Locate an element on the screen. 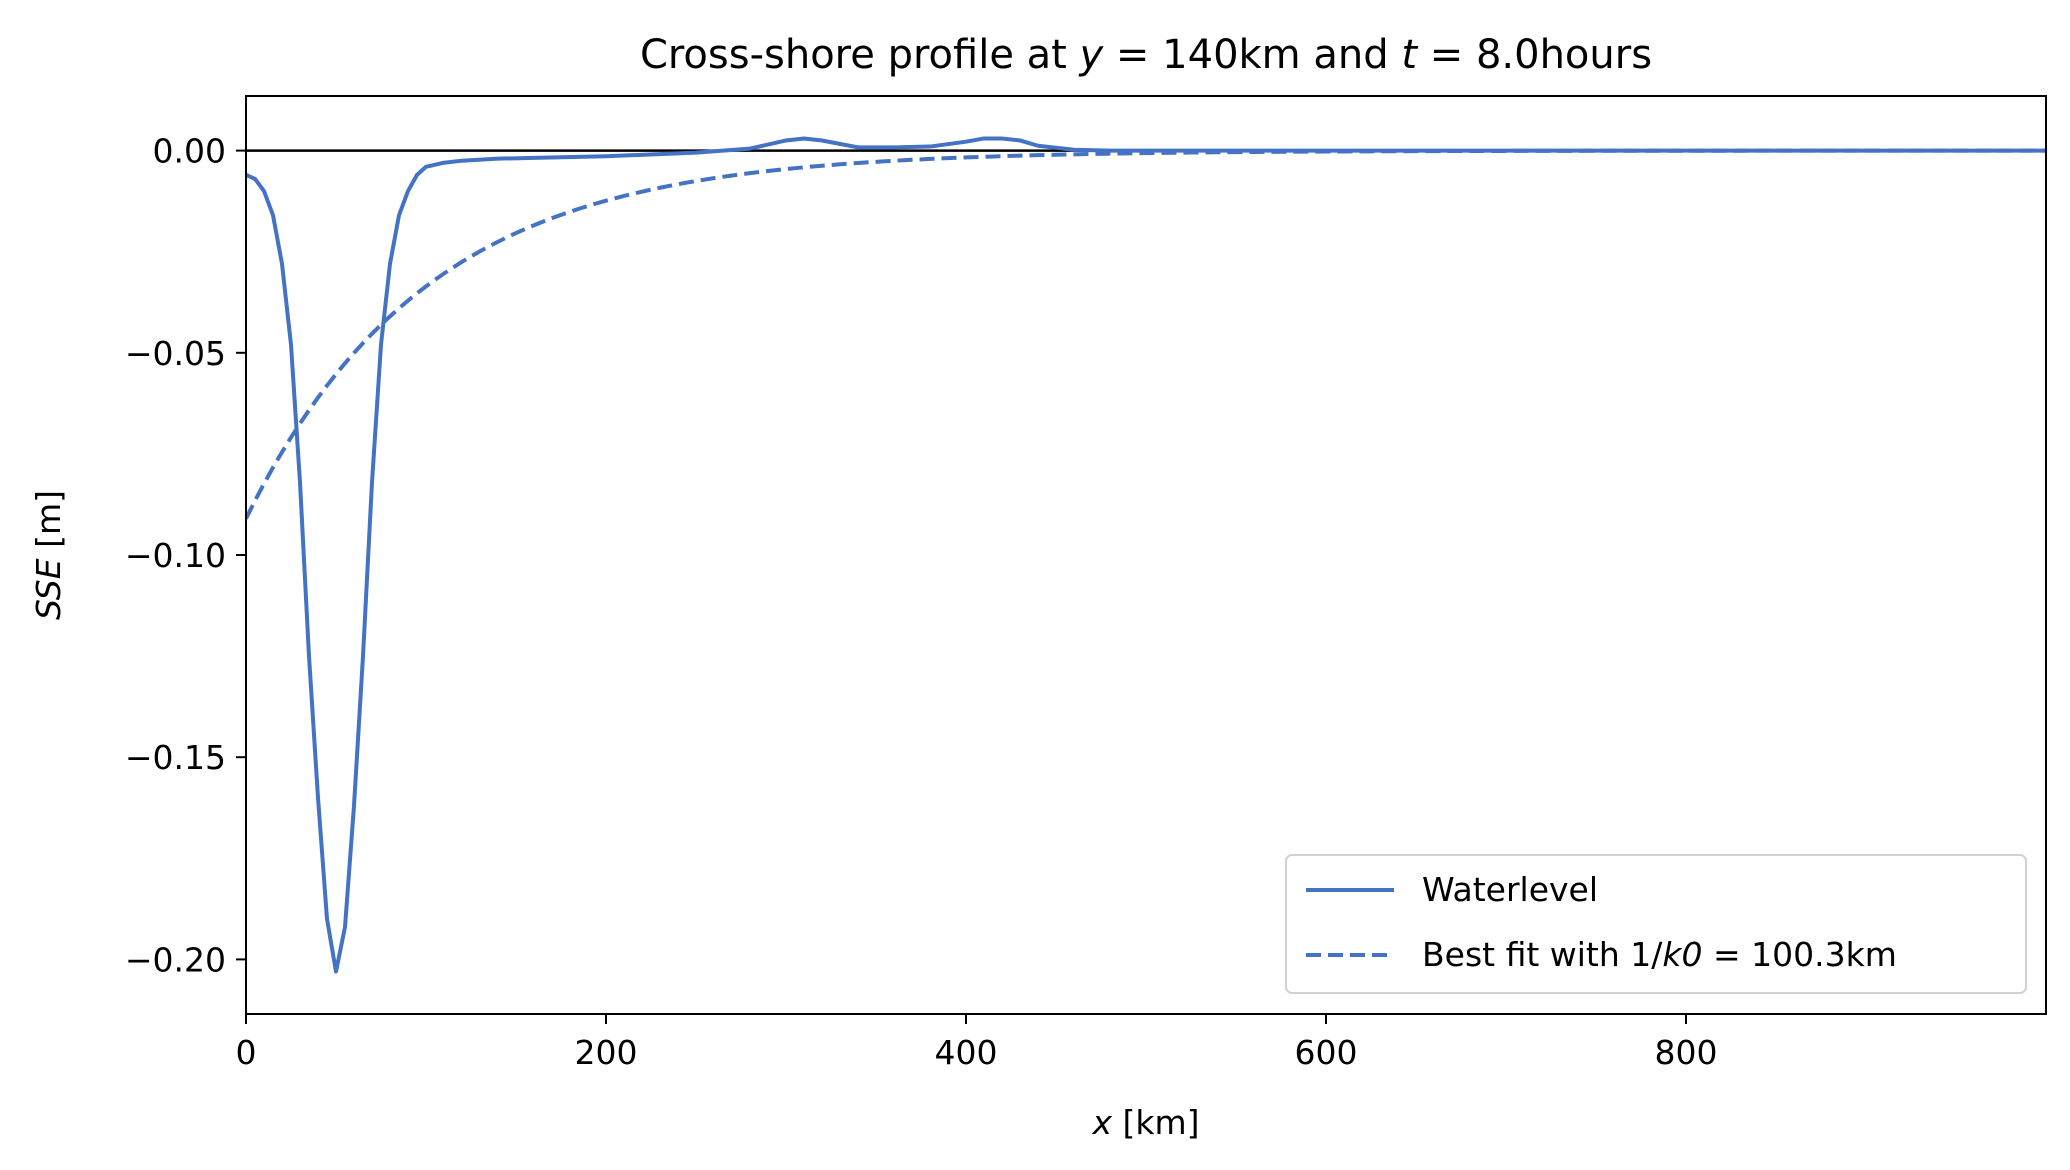 Image resolution: width=2070 pixels, height=1170 pixels. y-tick-label: −0.05 is located at coordinates (175, 353).